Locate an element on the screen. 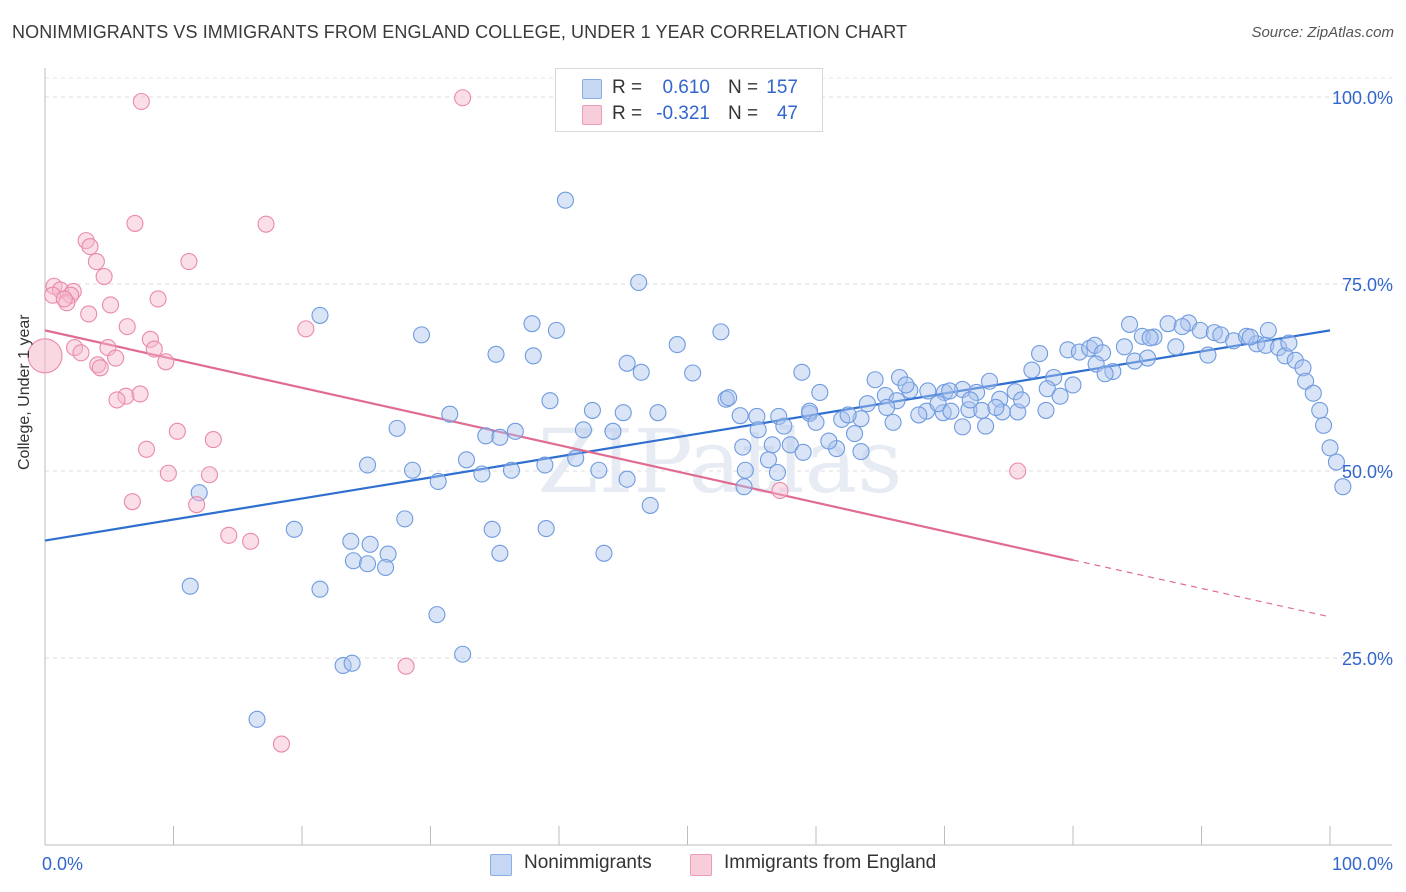 Image resolution: width=1406 pixels, height=892 pixels. y-axis-label: College, Under 1 year is located at coordinates (24, 392).